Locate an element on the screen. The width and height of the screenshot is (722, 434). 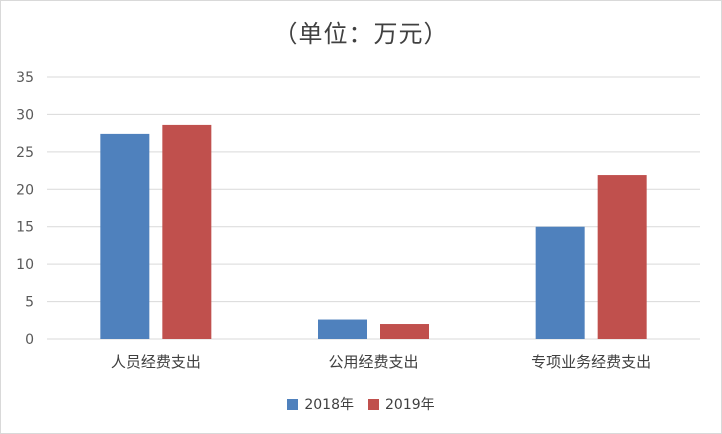
legend-label-2019: 2019年 is located at coordinates (410, 405).